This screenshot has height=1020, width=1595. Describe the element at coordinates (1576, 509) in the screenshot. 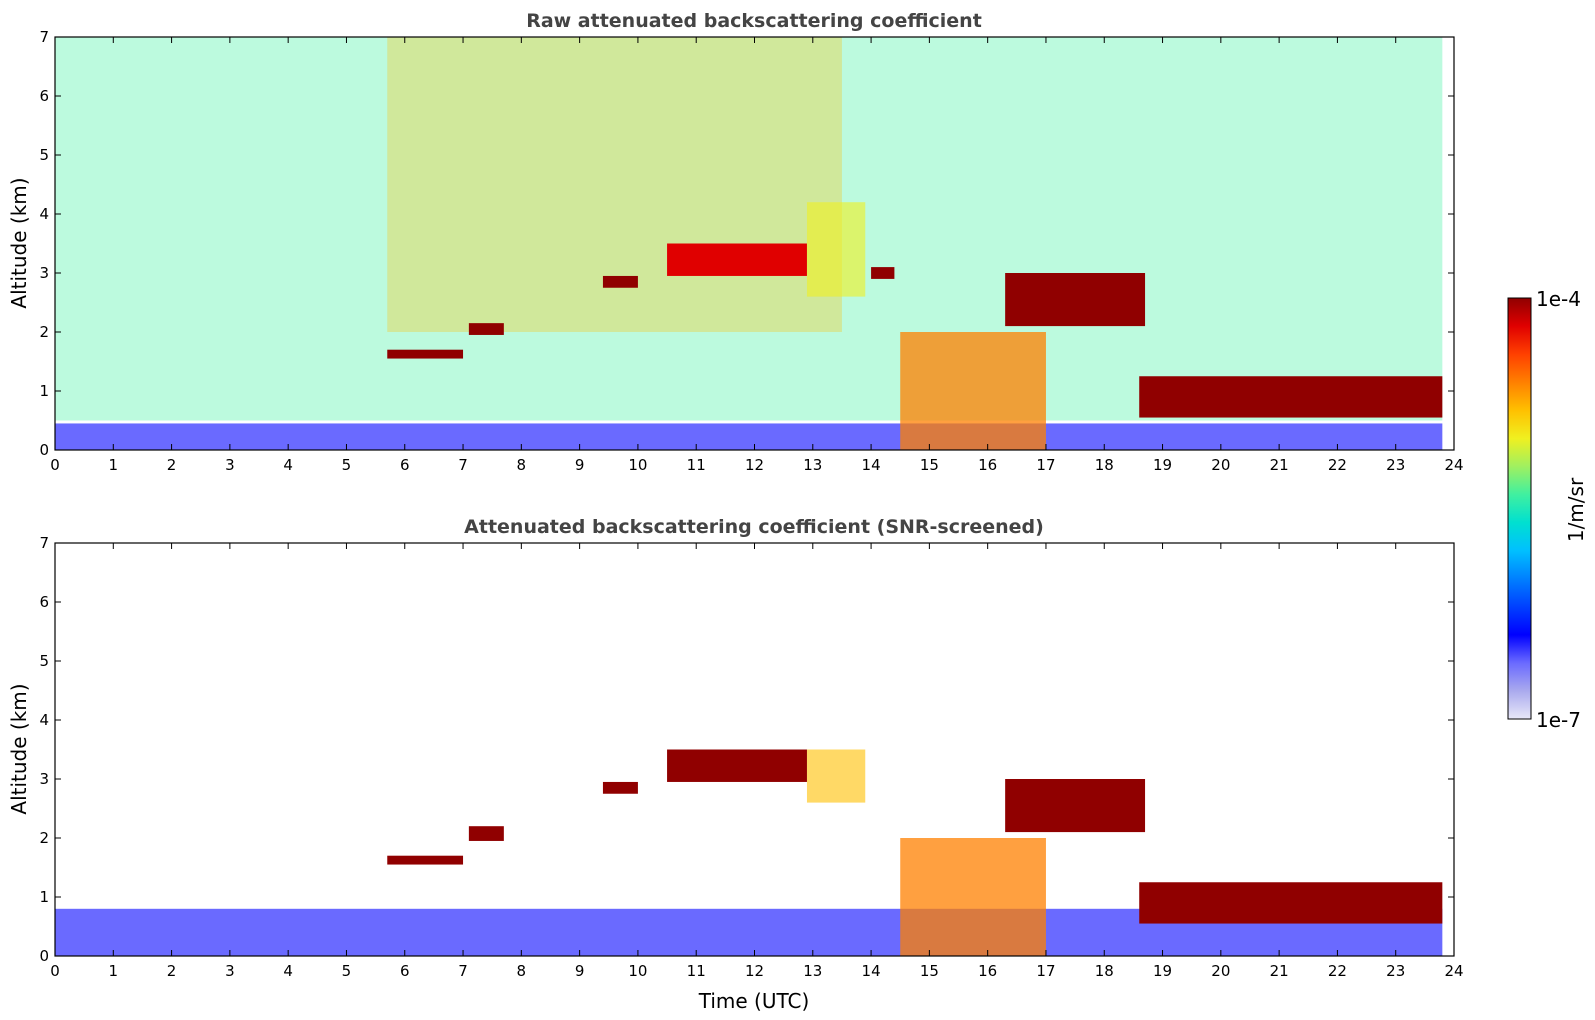

I see `colorbar-unit-label: 1/m/sr` at that location.